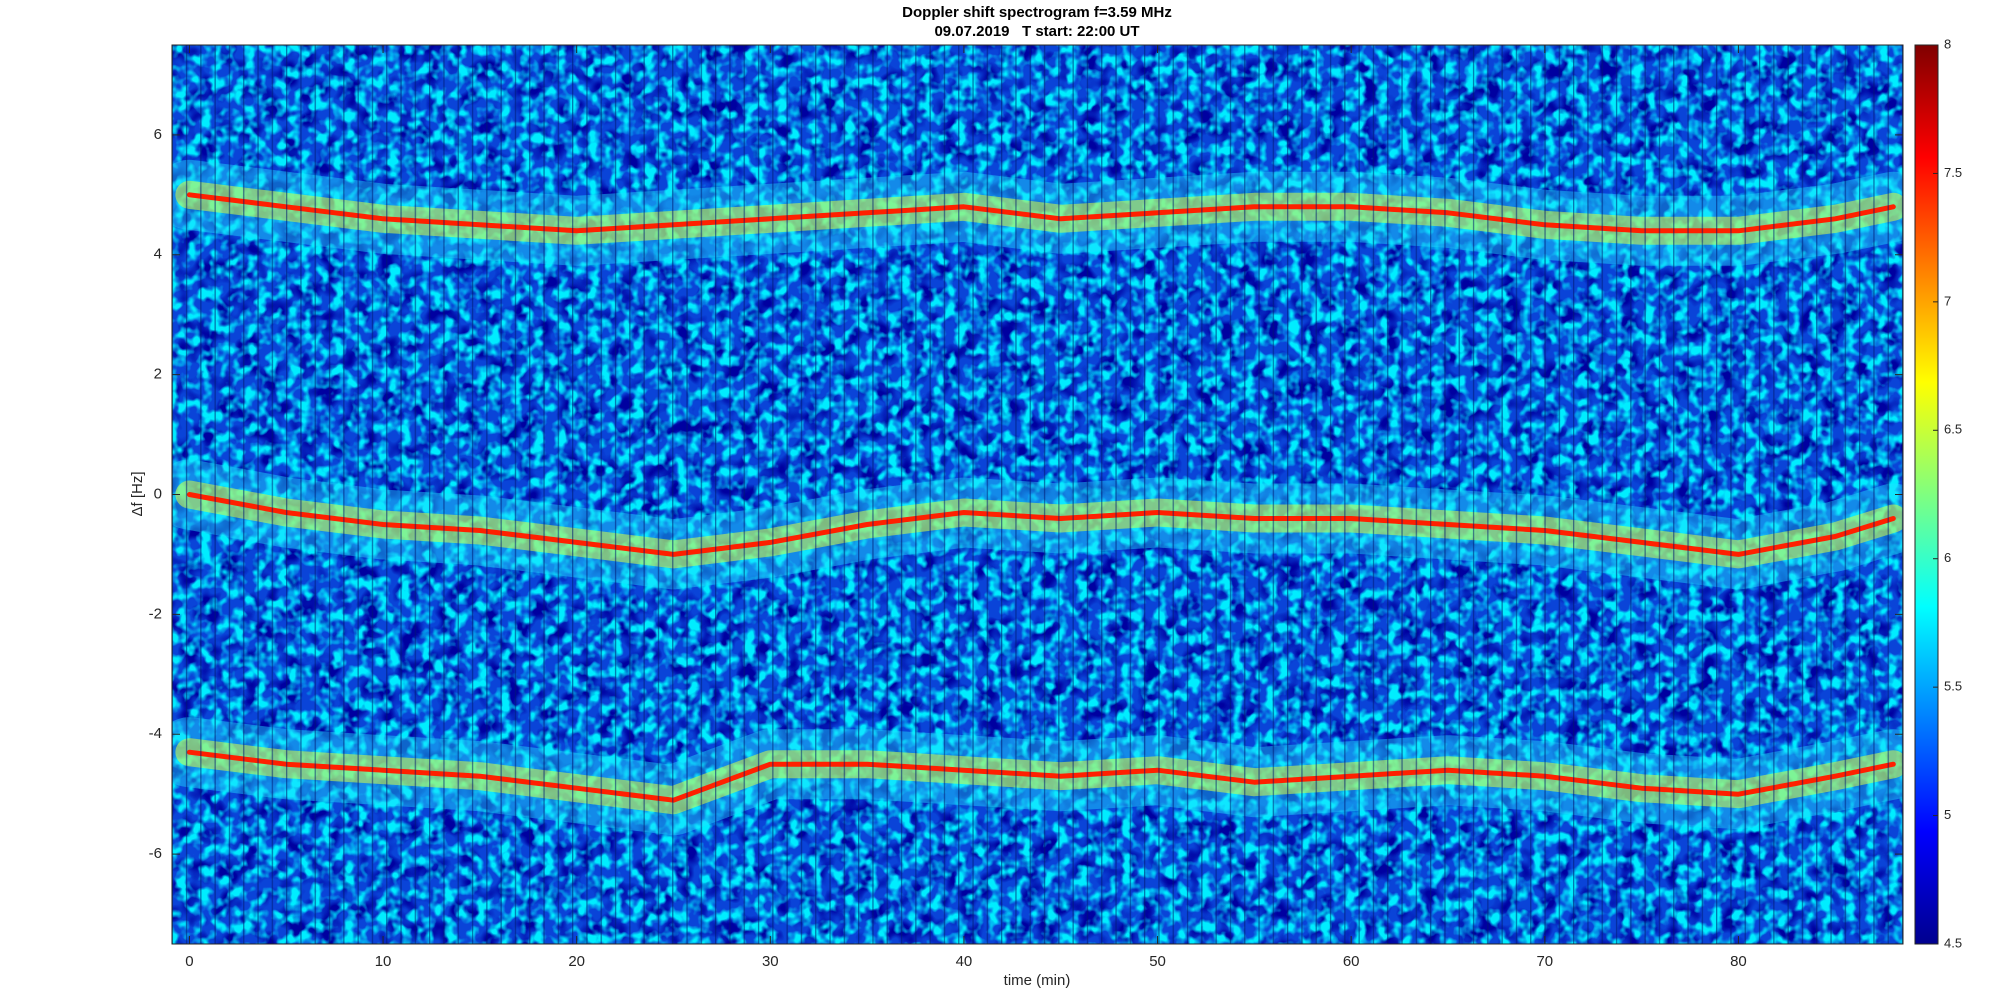 The image size is (2000, 1003). I want to click on colorbar, so click(1926, 494).